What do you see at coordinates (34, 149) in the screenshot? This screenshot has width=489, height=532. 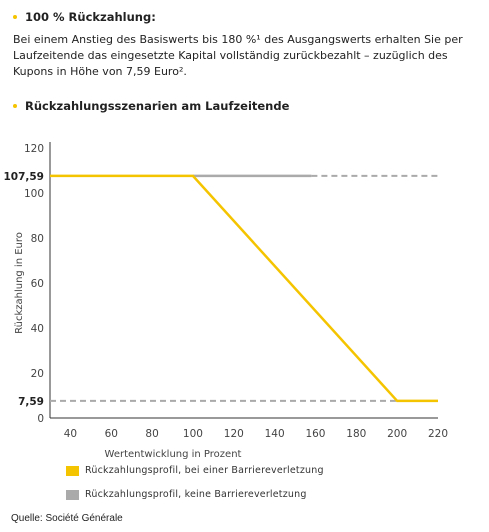 I see `y-tick-label: 120` at bounding box center [34, 149].